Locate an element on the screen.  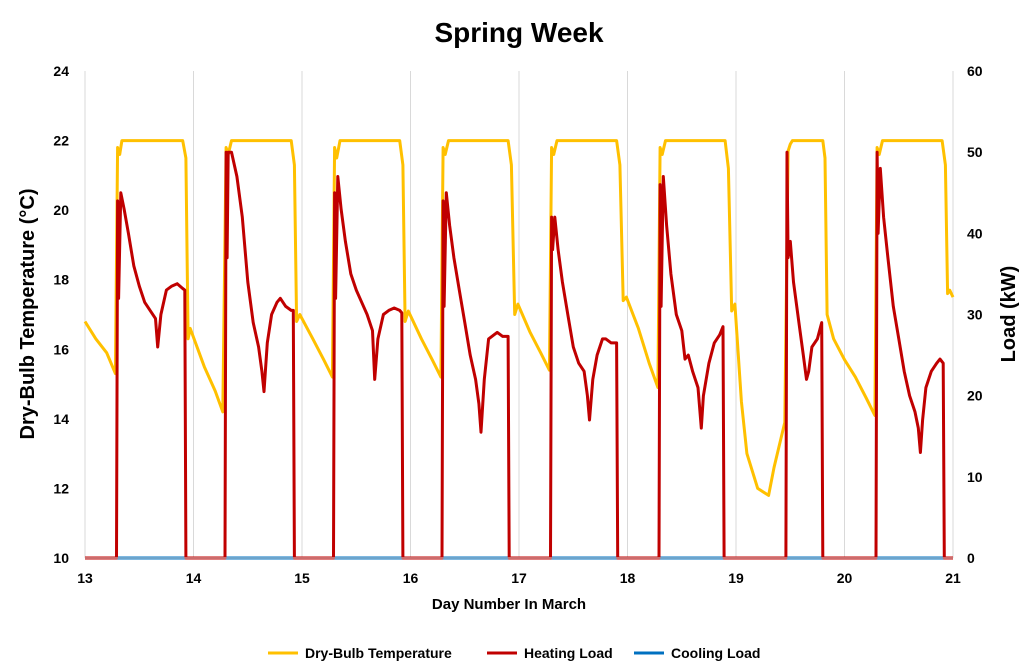
y-axis-right-title: Load (kW) is located at coordinates (1009, 314).